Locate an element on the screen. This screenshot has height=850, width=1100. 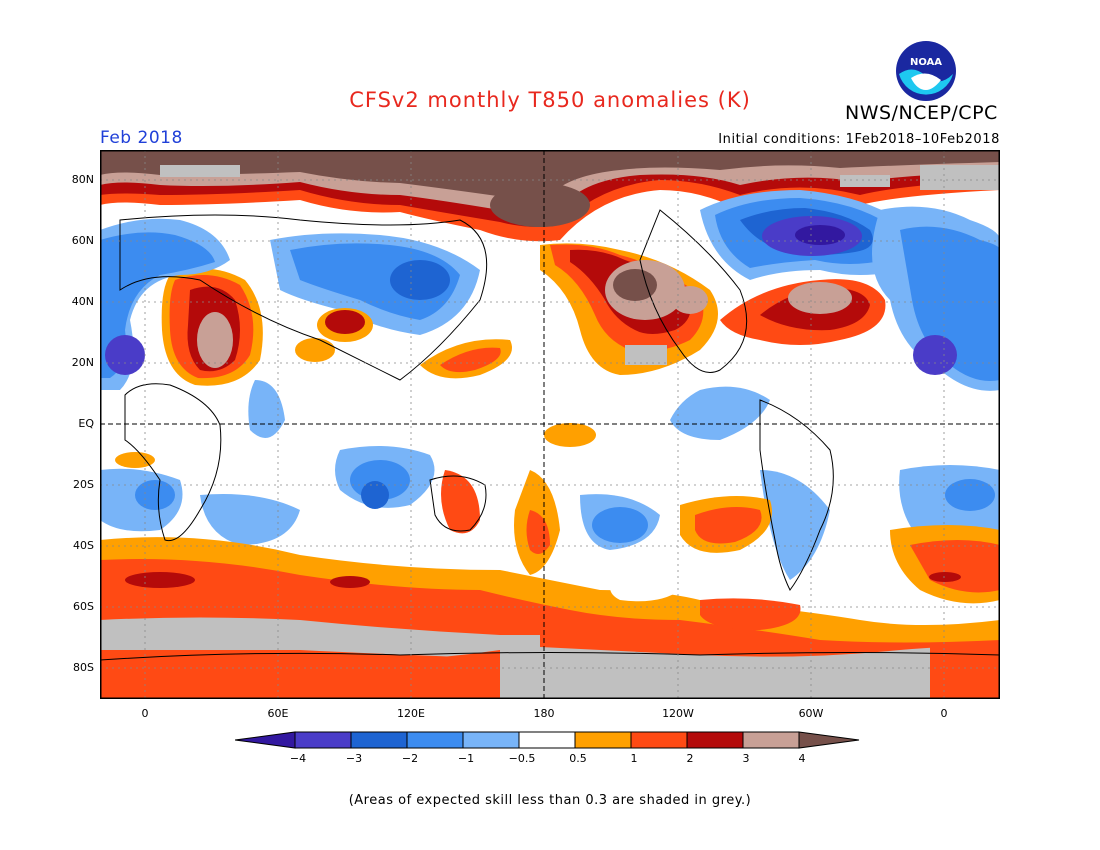
agency-label: NWS/NCEP/CPC is located at coordinates (921, 113).